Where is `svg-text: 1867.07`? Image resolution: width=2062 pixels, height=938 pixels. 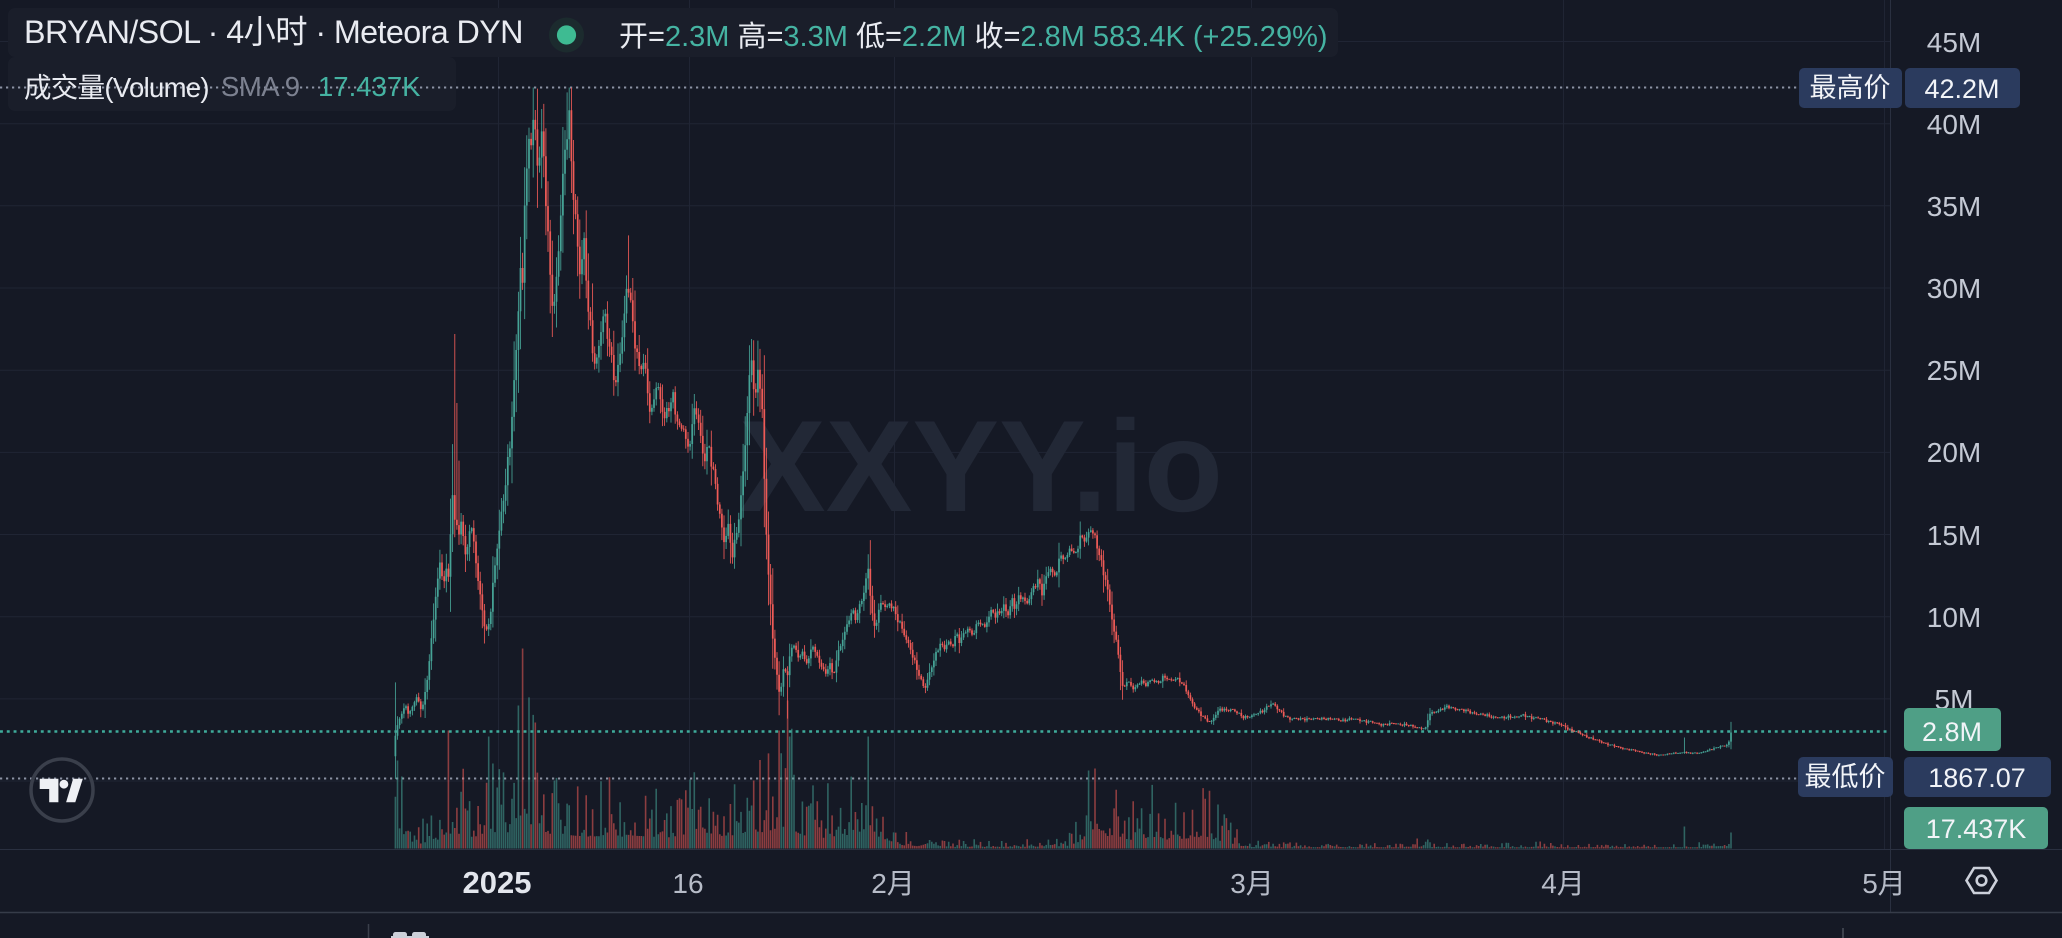 svg-text: 1867.07 is located at coordinates (1977, 778).